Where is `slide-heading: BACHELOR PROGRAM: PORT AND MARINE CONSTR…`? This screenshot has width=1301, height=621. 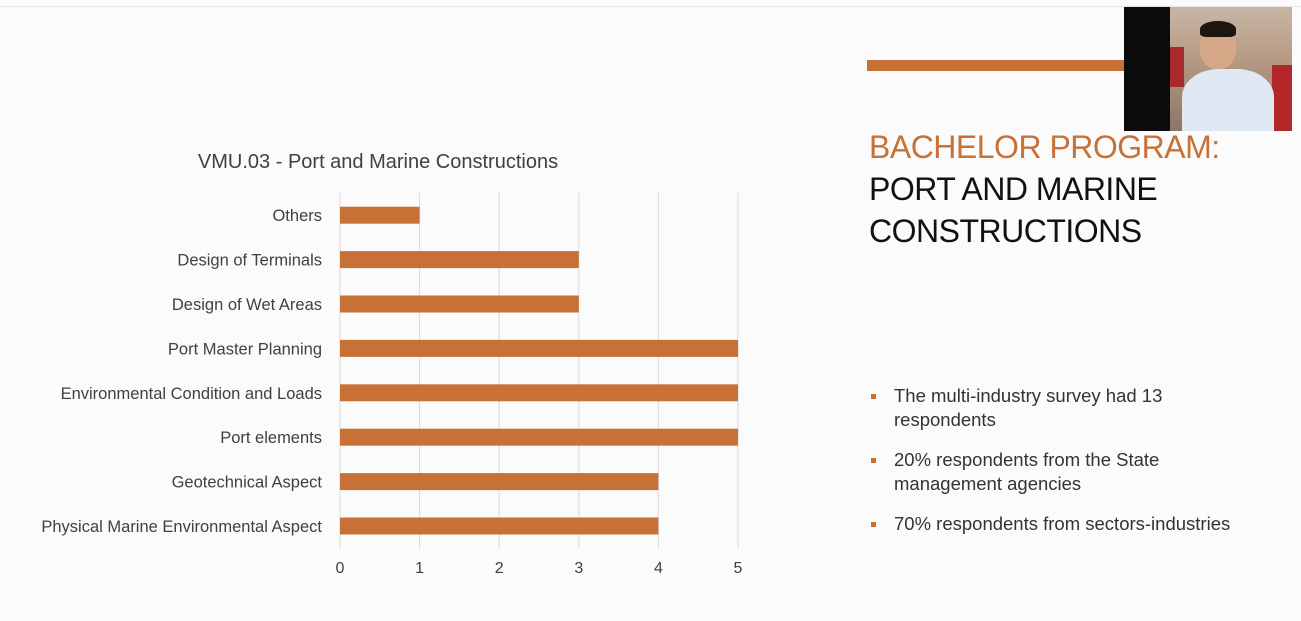 slide-heading: BACHELOR PROGRAM: PORT AND MARINE CONSTR… is located at coordinates (1079, 189).